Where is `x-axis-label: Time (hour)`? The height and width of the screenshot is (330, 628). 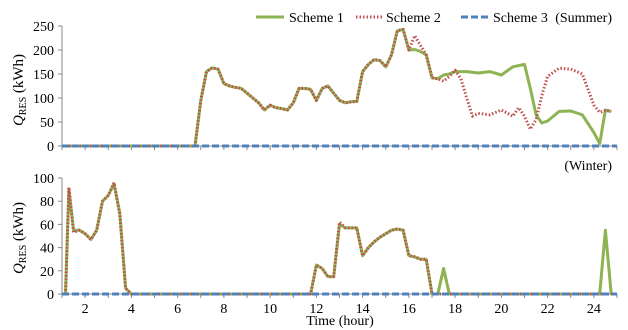
x-axis-label: Time (hour) is located at coordinates (340, 321).